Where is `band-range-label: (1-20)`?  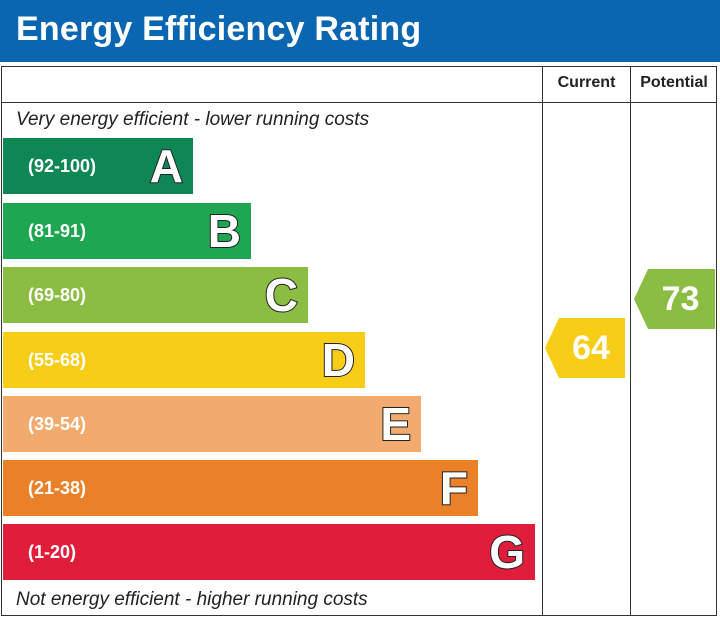
band-range-label: (1-20) is located at coordinates (52, 552).